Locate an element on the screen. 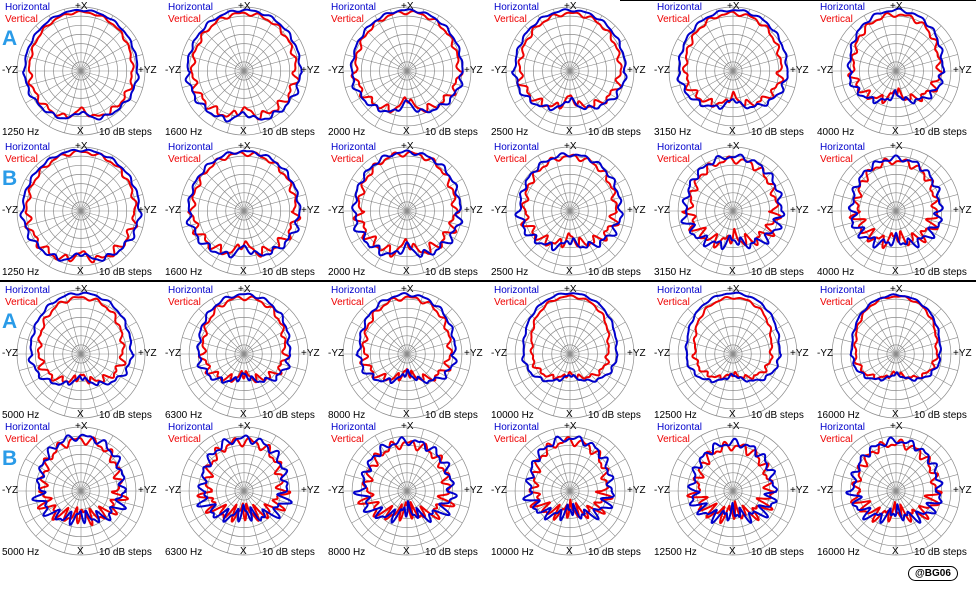 The height and width of the screenshot is (592, 976). credit-badge: @BG06 is located at coordinates (933, 573).